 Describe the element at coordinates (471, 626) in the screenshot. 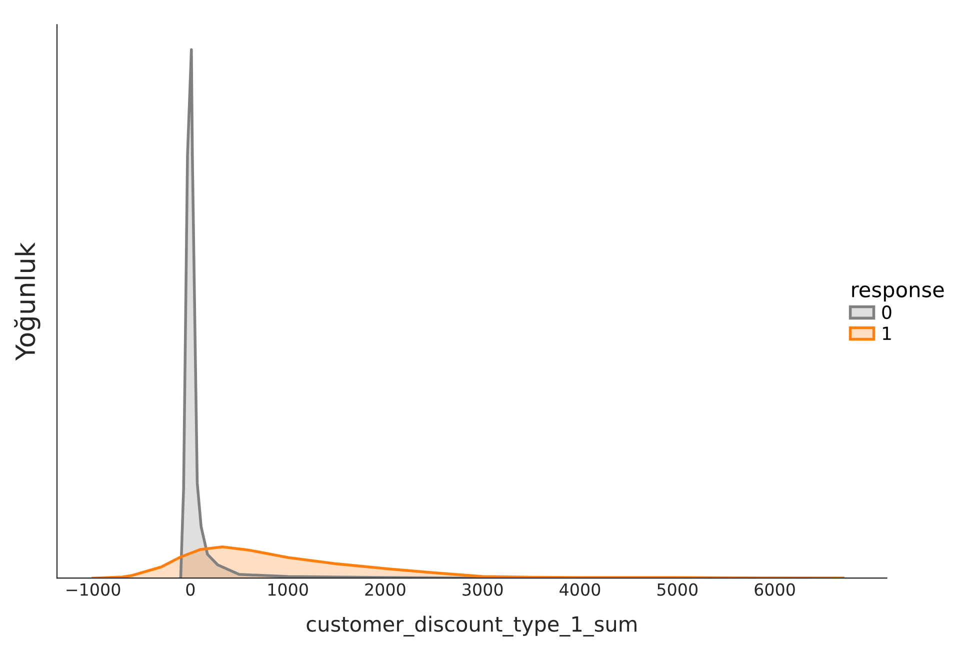

I see `x-axis-title: customer_discount_type_1_sum` at that location.